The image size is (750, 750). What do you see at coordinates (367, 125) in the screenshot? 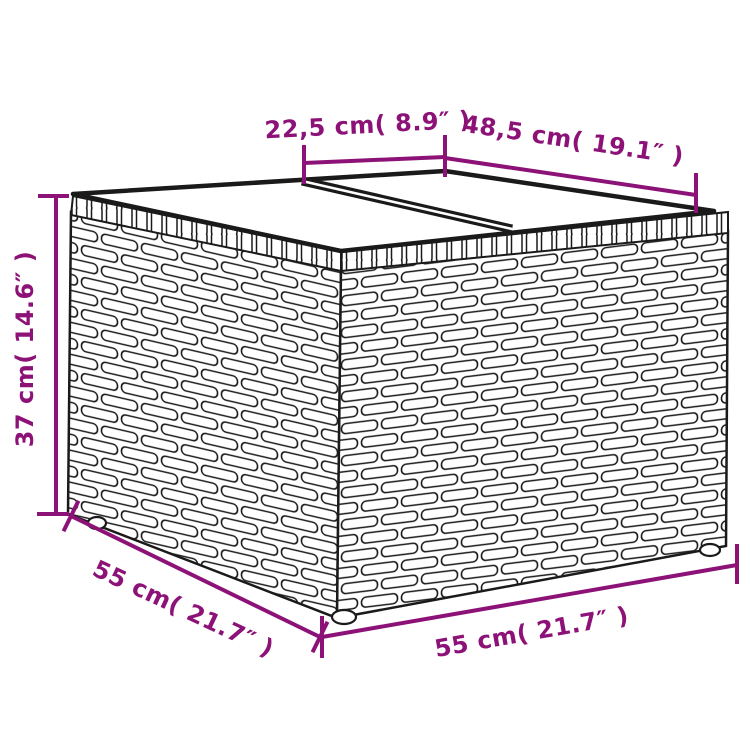
I see `dim-label-top-depth: 22,5 cm( 8.9″ )` at bounding box center [367, 125].